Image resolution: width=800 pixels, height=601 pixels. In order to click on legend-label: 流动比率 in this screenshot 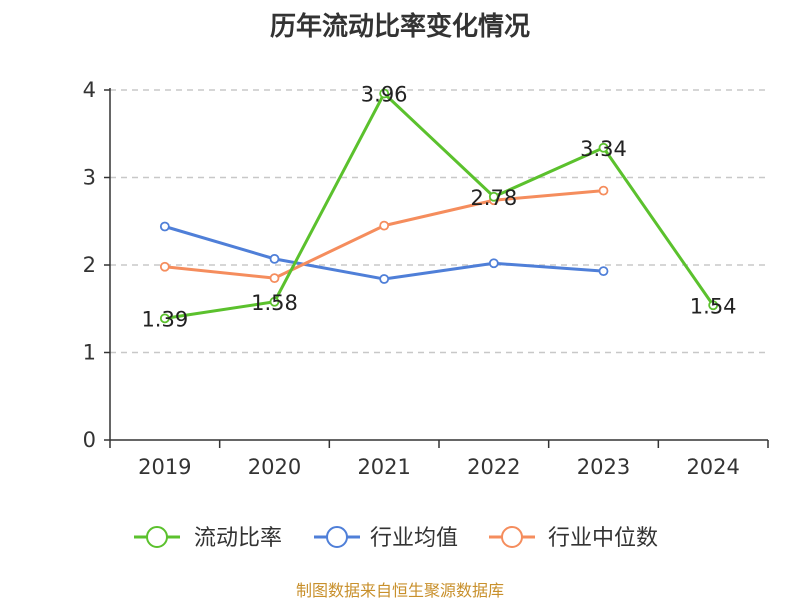, I will do `click(238, 538)`.